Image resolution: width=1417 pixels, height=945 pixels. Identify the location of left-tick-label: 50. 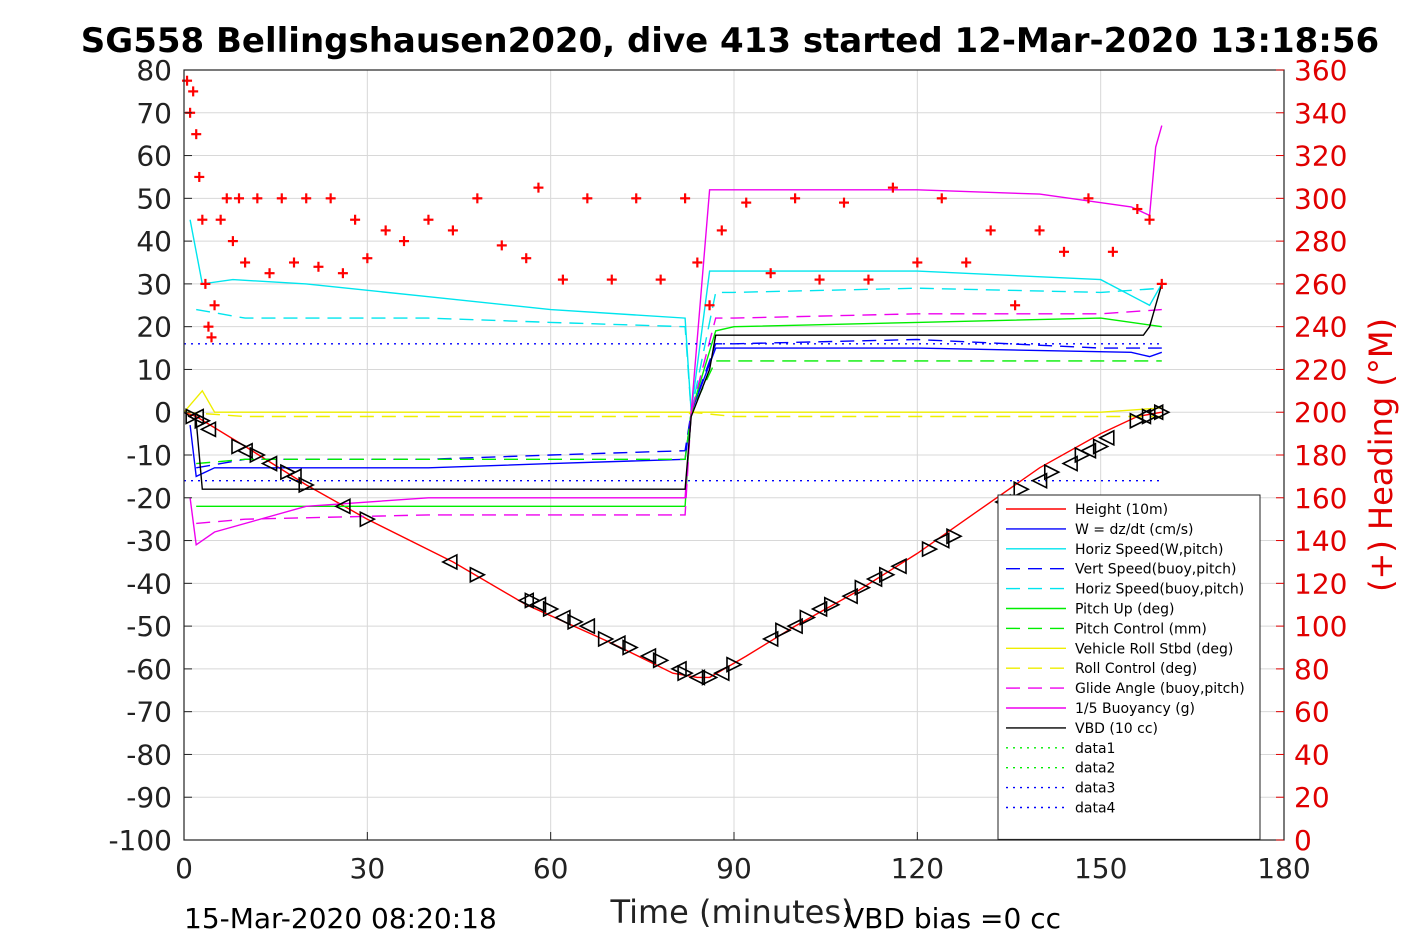
(154, 198).